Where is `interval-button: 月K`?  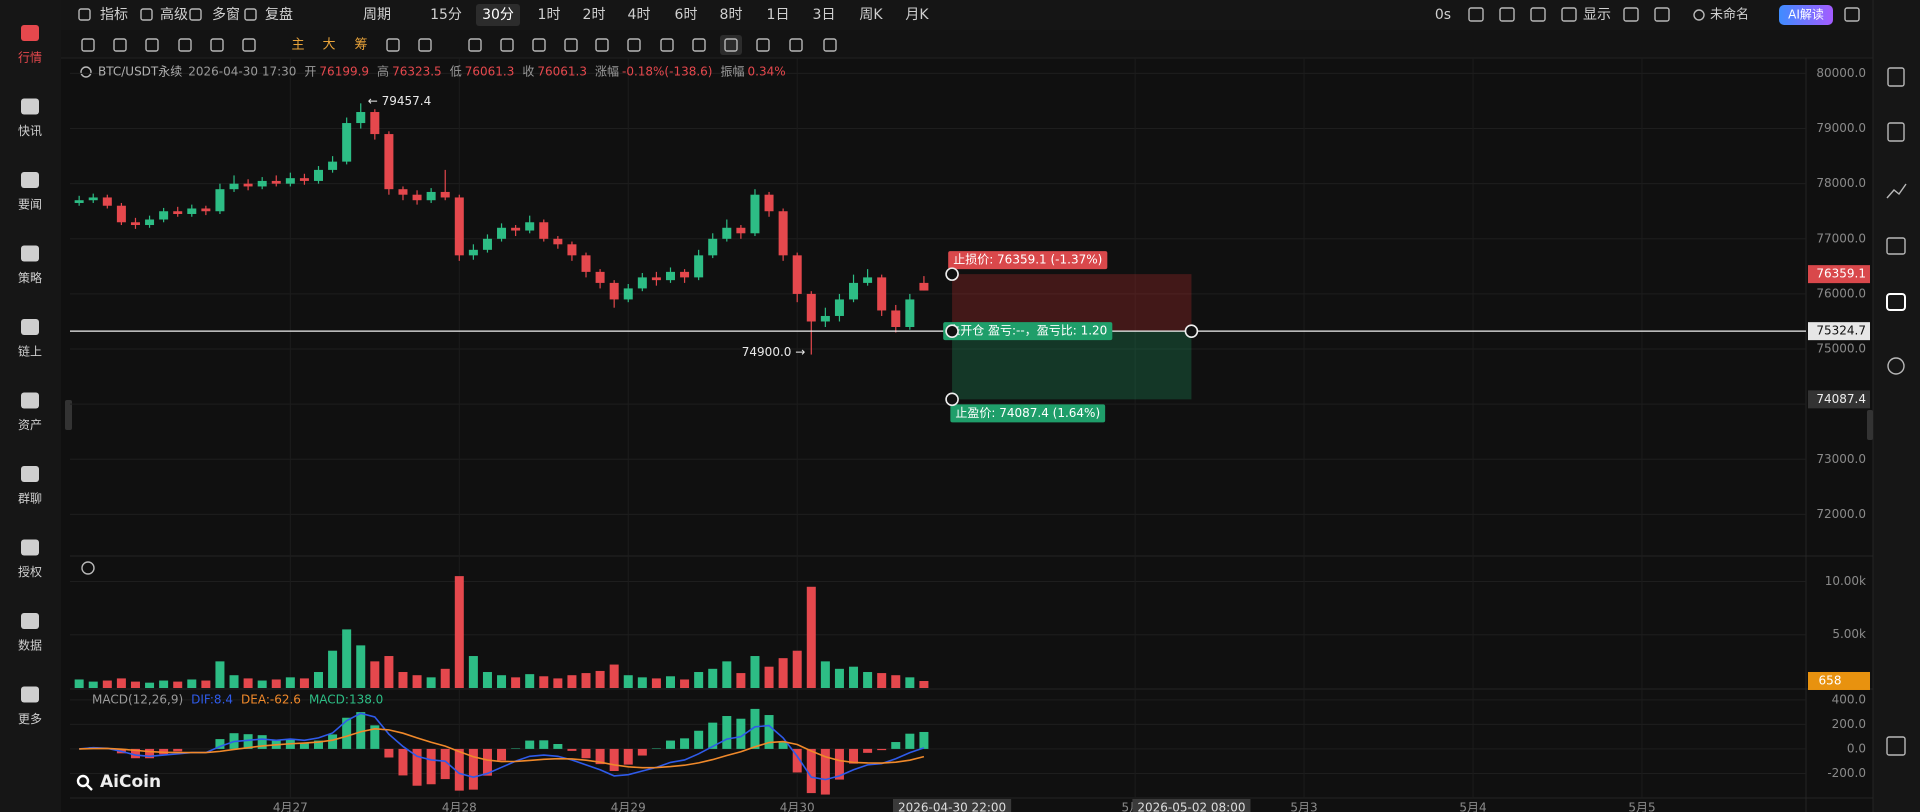
interval-button: 月K is located at coordinates (917, 15).